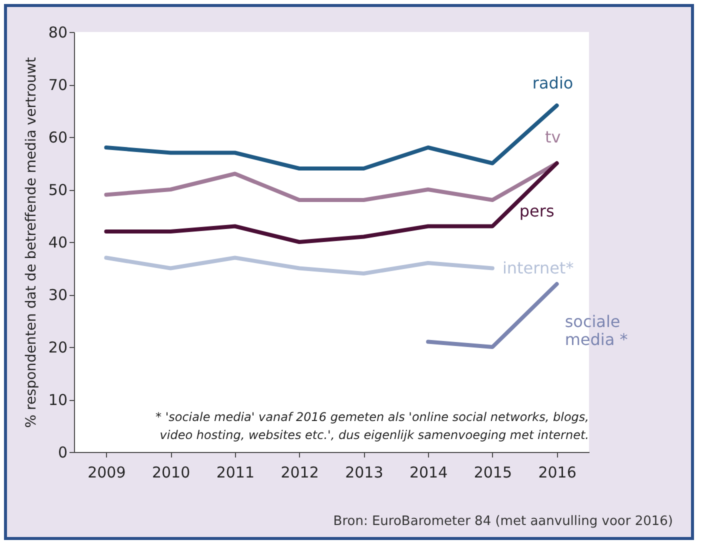  What do you see at coordinates (538, 268) in the screenshot?
I see `series-label: internet*` at bounding box center [538, 268].